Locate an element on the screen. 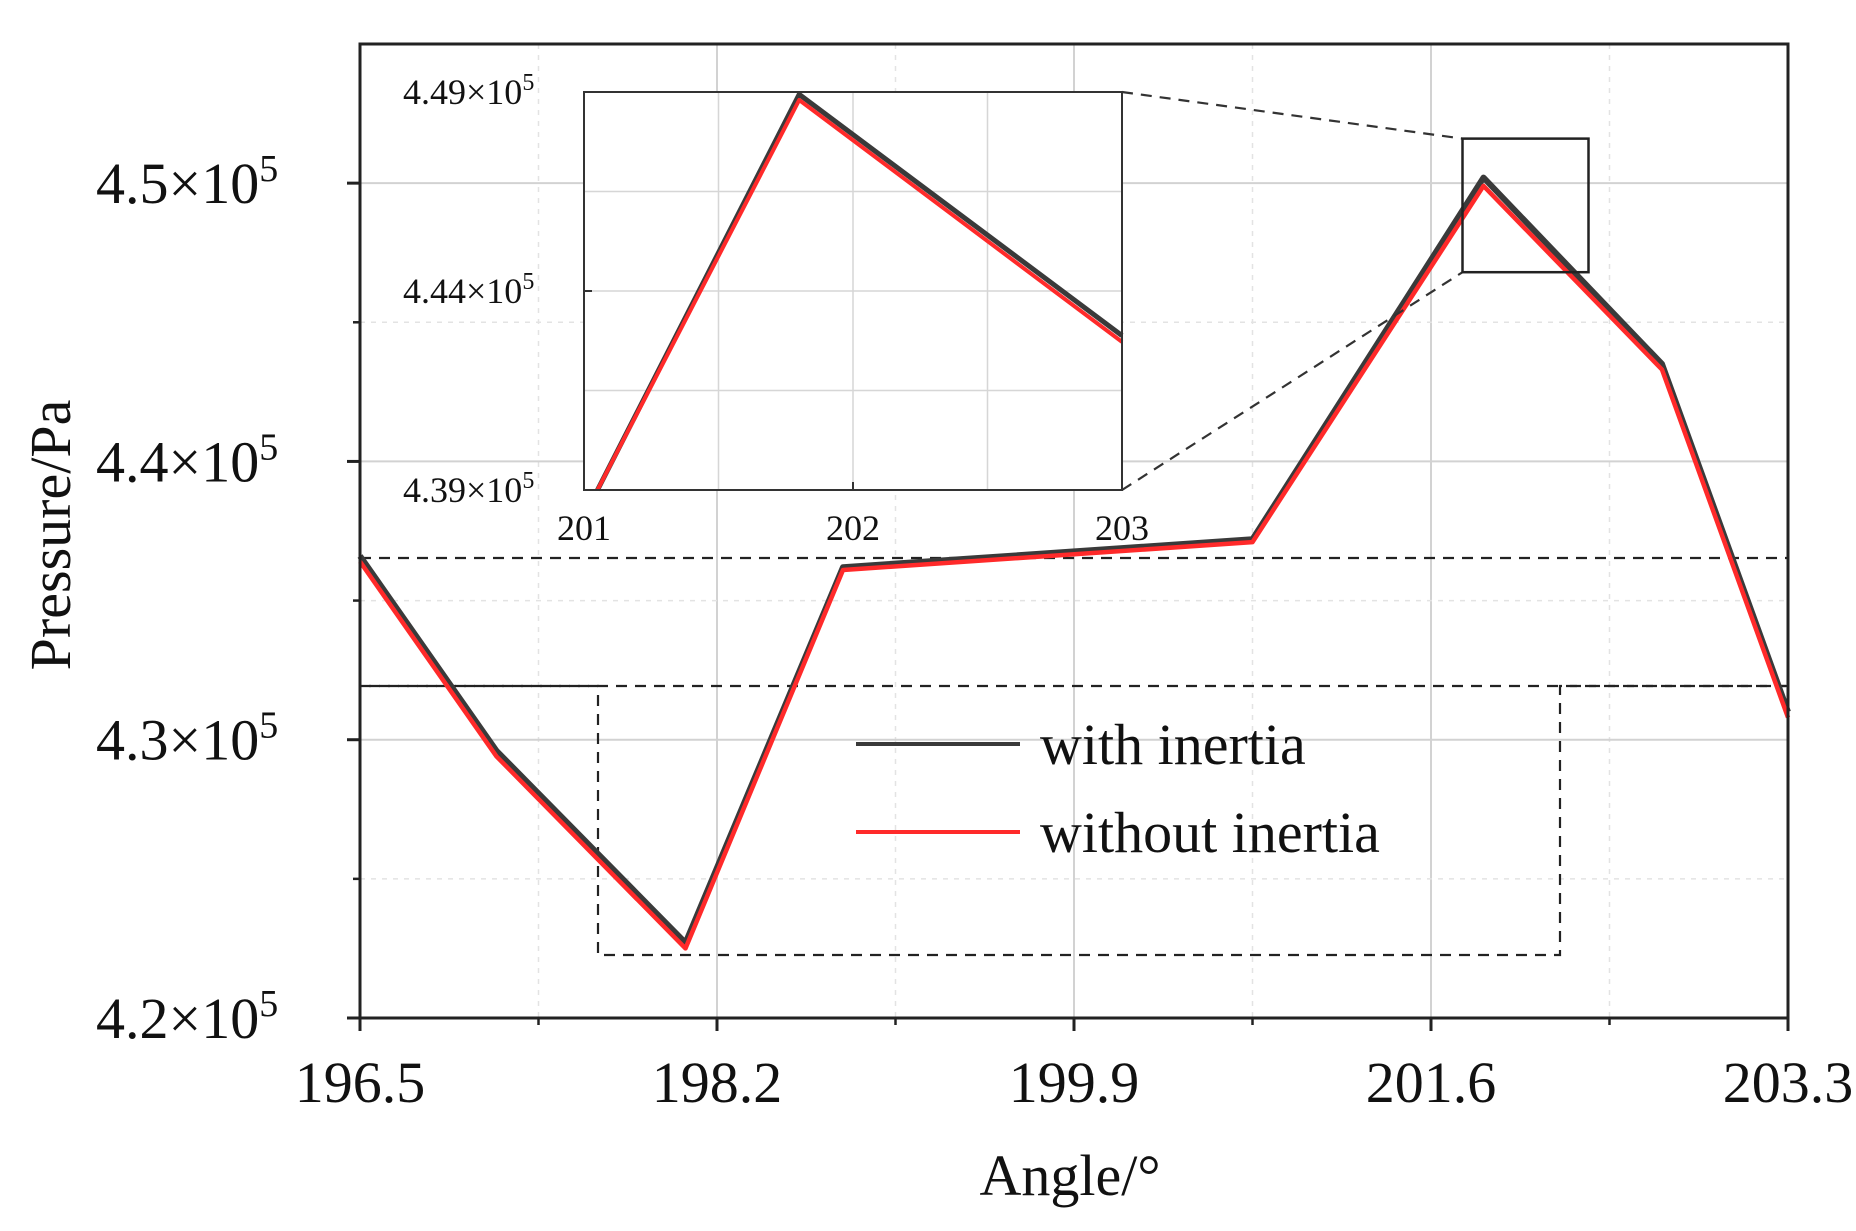 This screenshot has width=1856, height=1231. x-tick-label: 196.5 is located at coordinates (360, 1082).